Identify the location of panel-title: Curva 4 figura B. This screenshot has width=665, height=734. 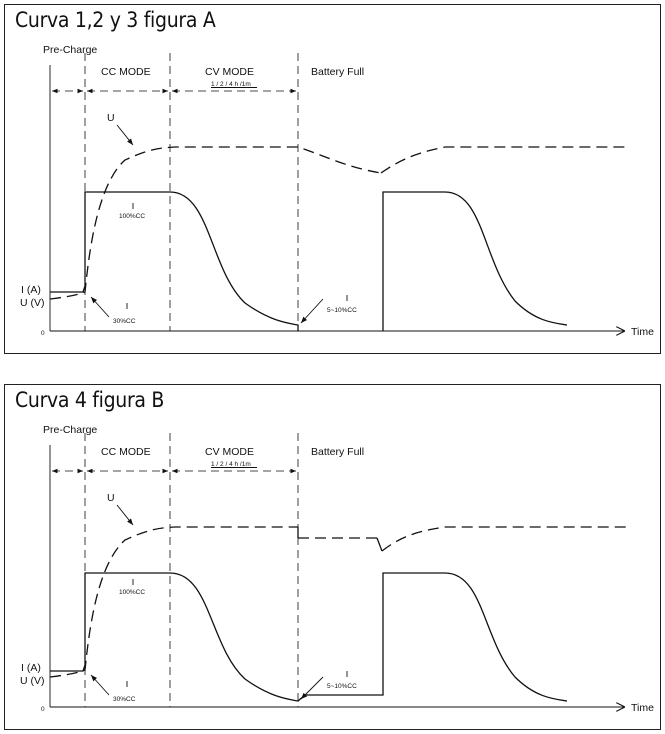
(90, 400).